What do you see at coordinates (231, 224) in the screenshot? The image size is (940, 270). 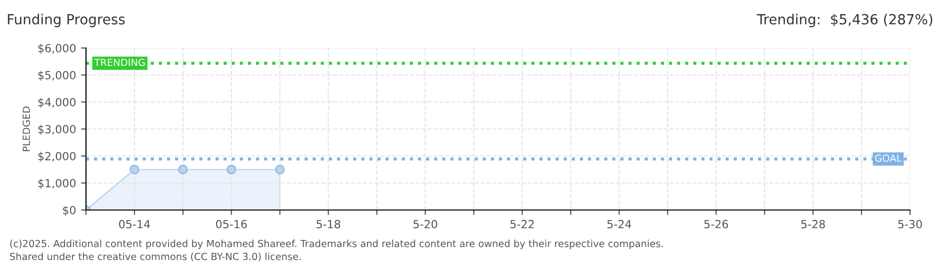 I see `x-tick-label: 05-16` at bounding box center [231, 224].